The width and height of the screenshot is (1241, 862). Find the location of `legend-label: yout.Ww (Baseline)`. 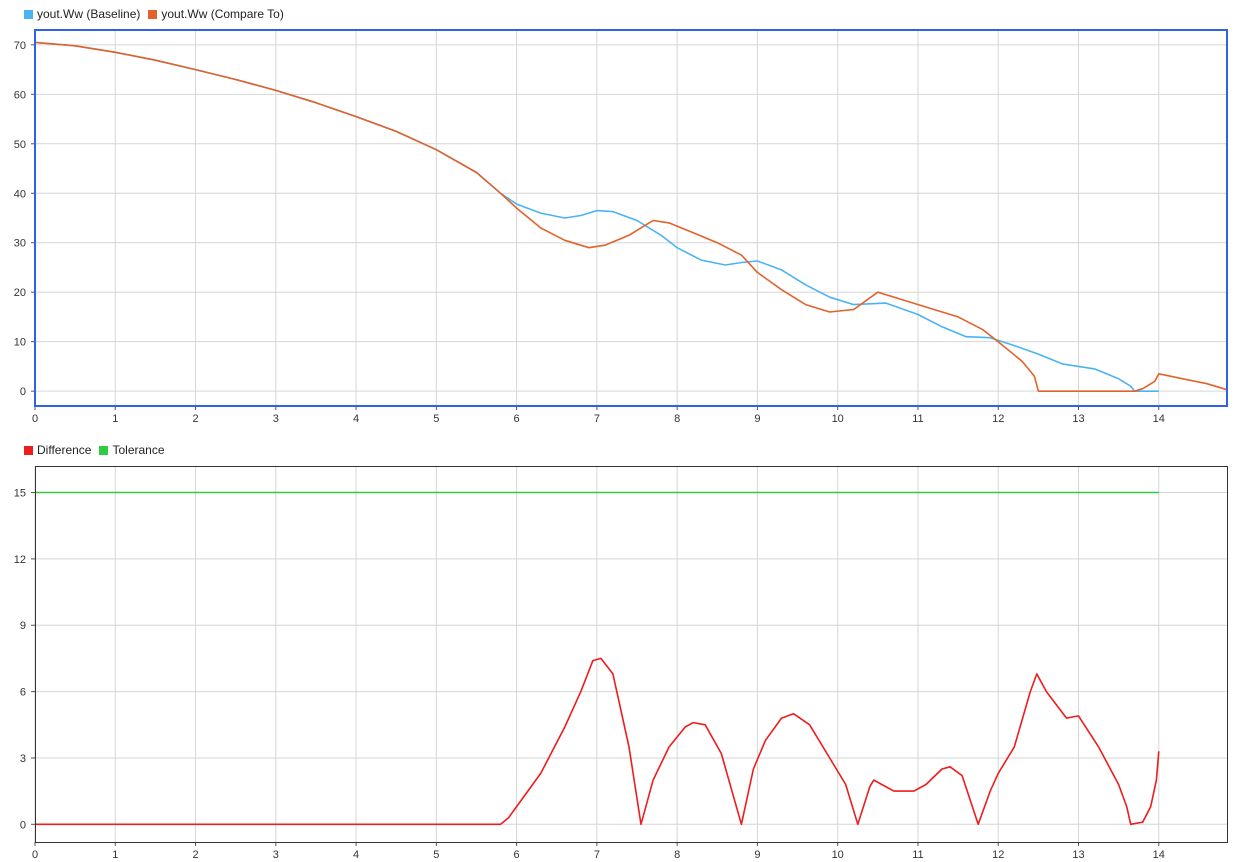

legend-label: yout.Ww (Baseline) is located at coordinates (89, 14).